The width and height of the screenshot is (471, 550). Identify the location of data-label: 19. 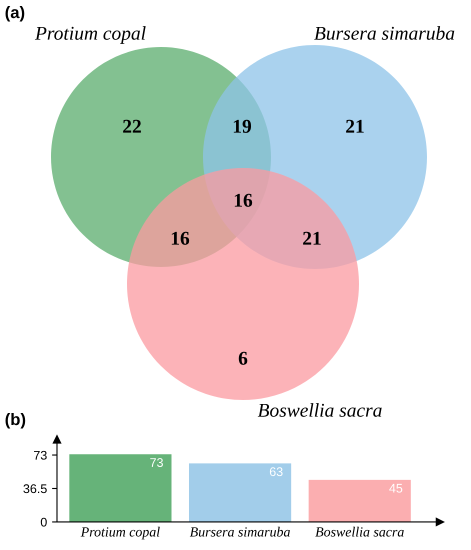
(243, 126).